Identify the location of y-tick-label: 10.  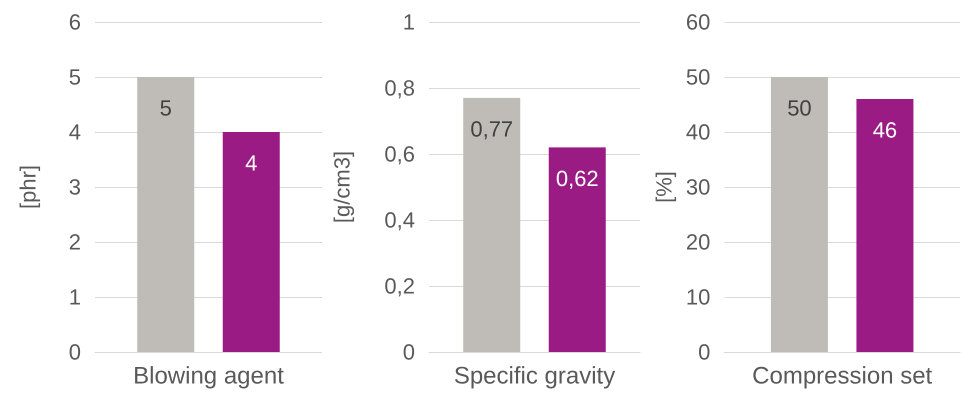
(698, 297).